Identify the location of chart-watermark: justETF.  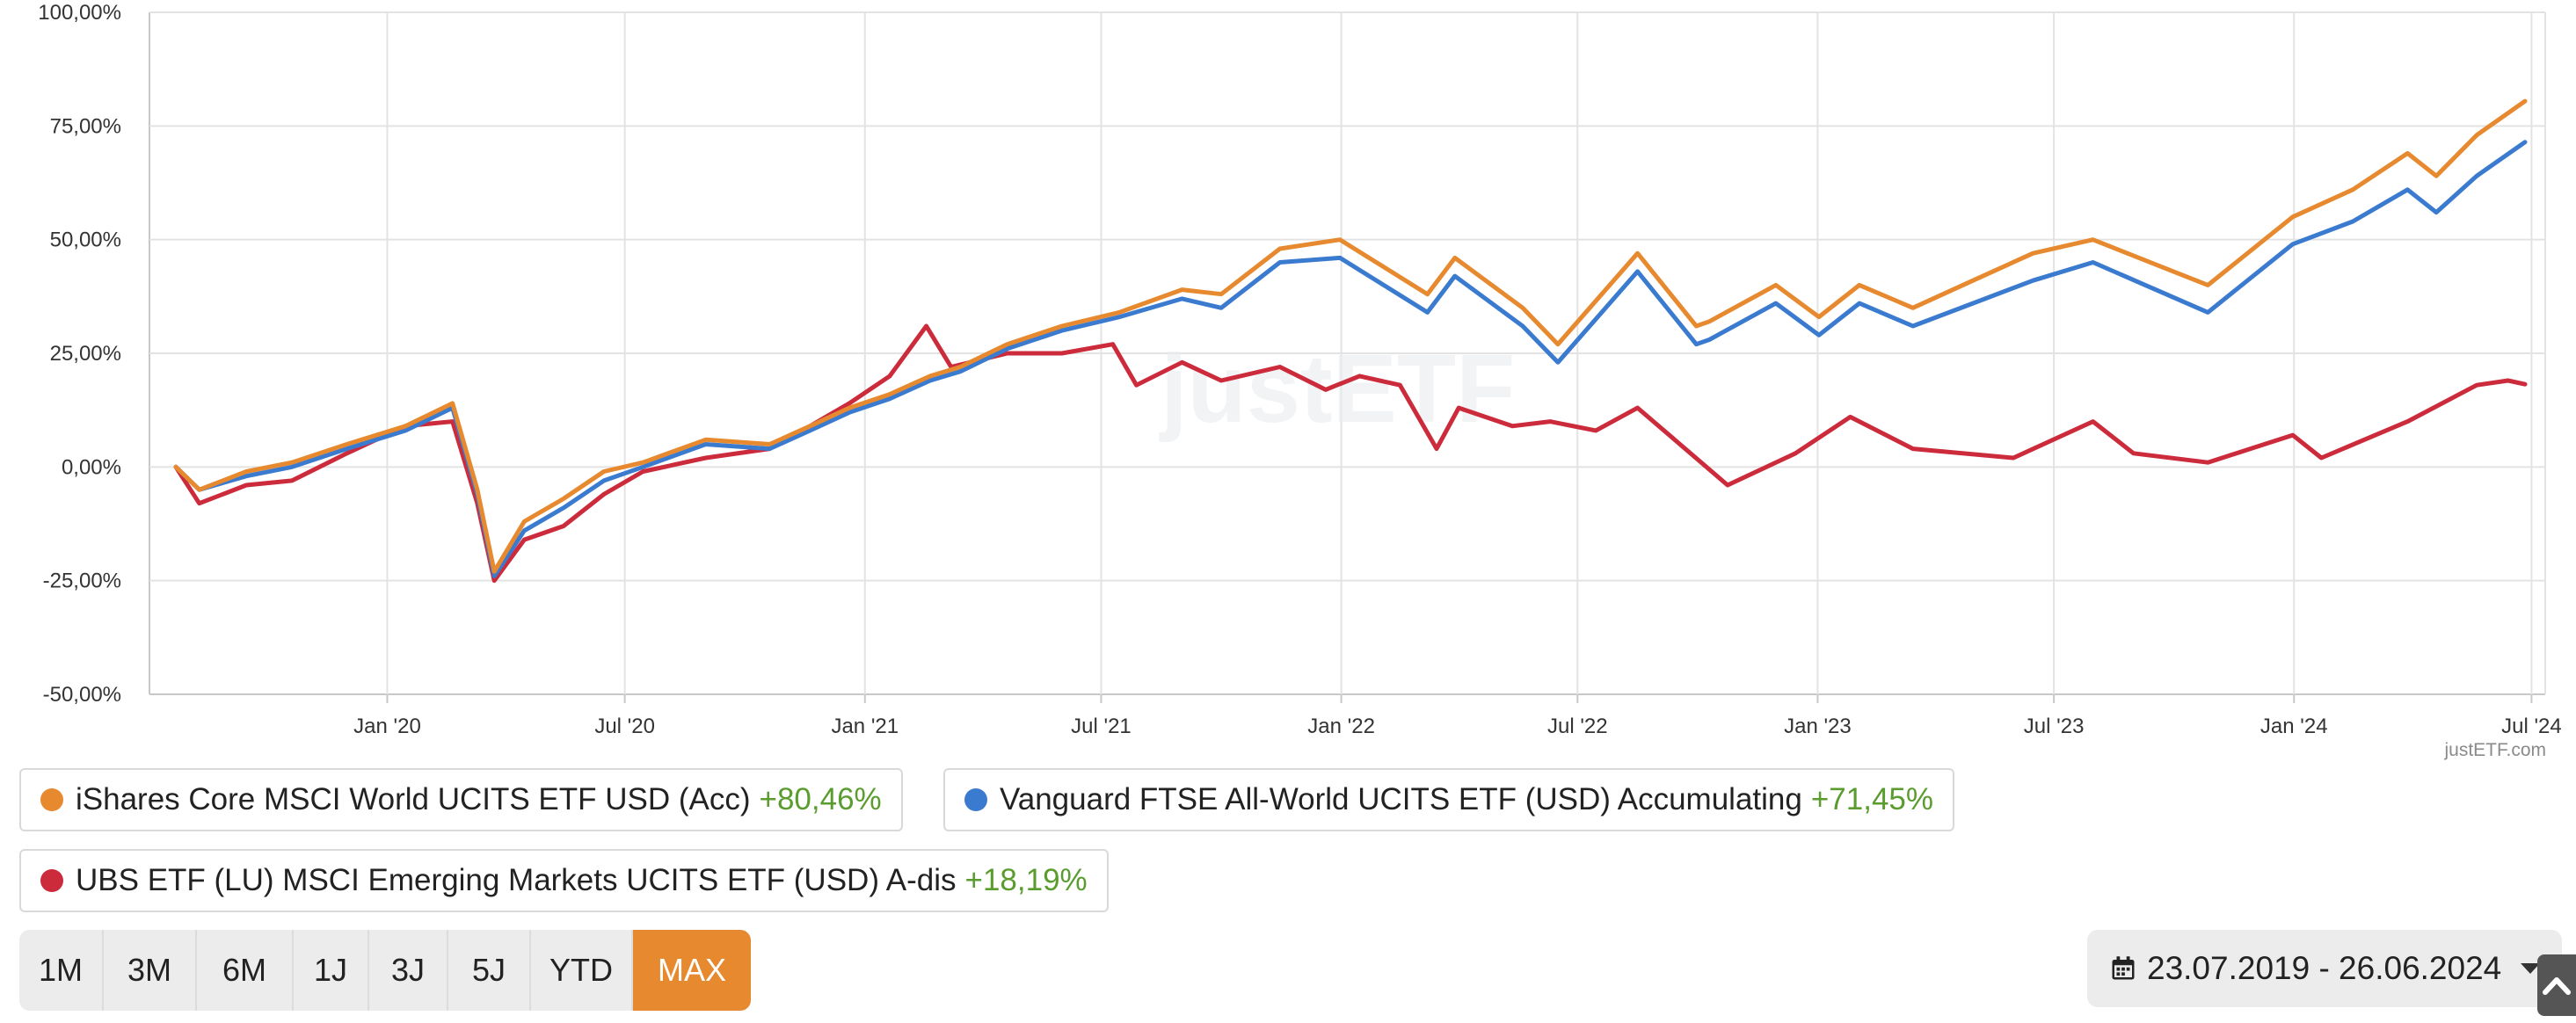
(1337, 389).